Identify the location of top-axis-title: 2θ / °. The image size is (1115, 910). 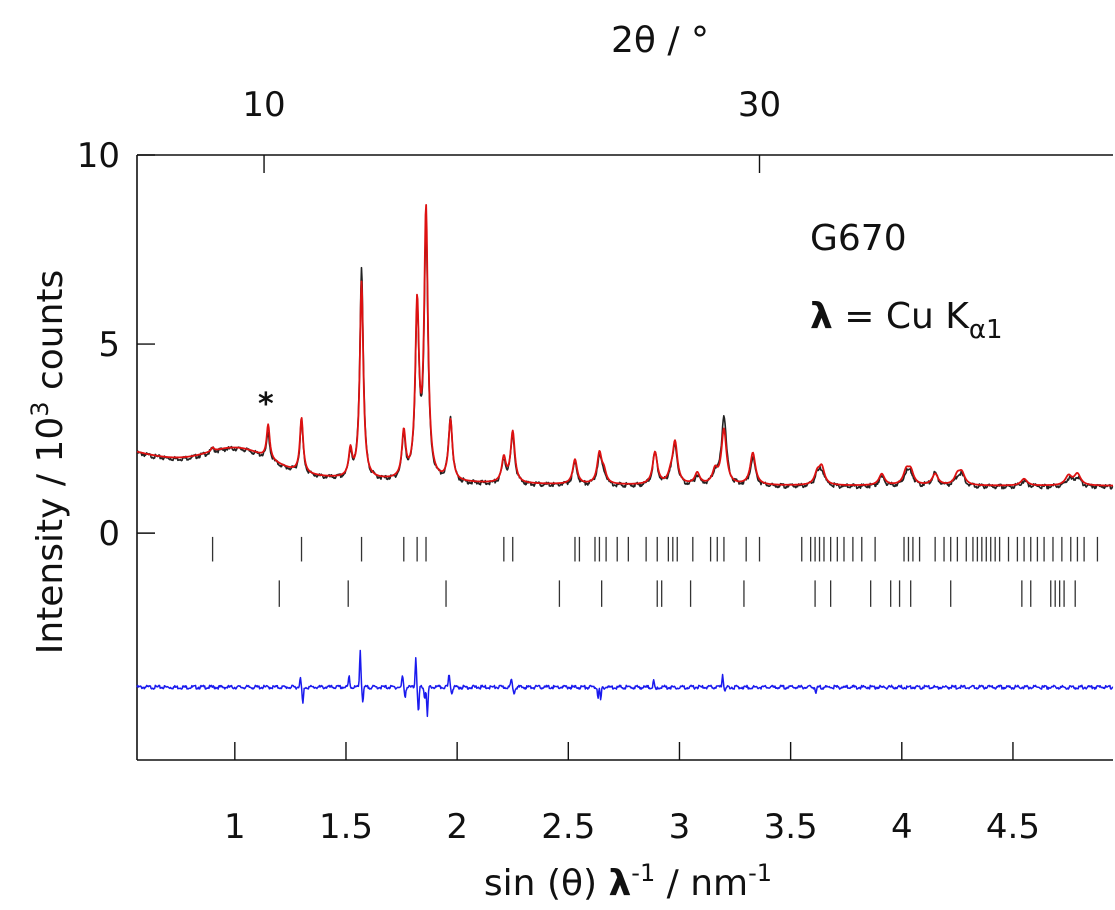
(660, 40).